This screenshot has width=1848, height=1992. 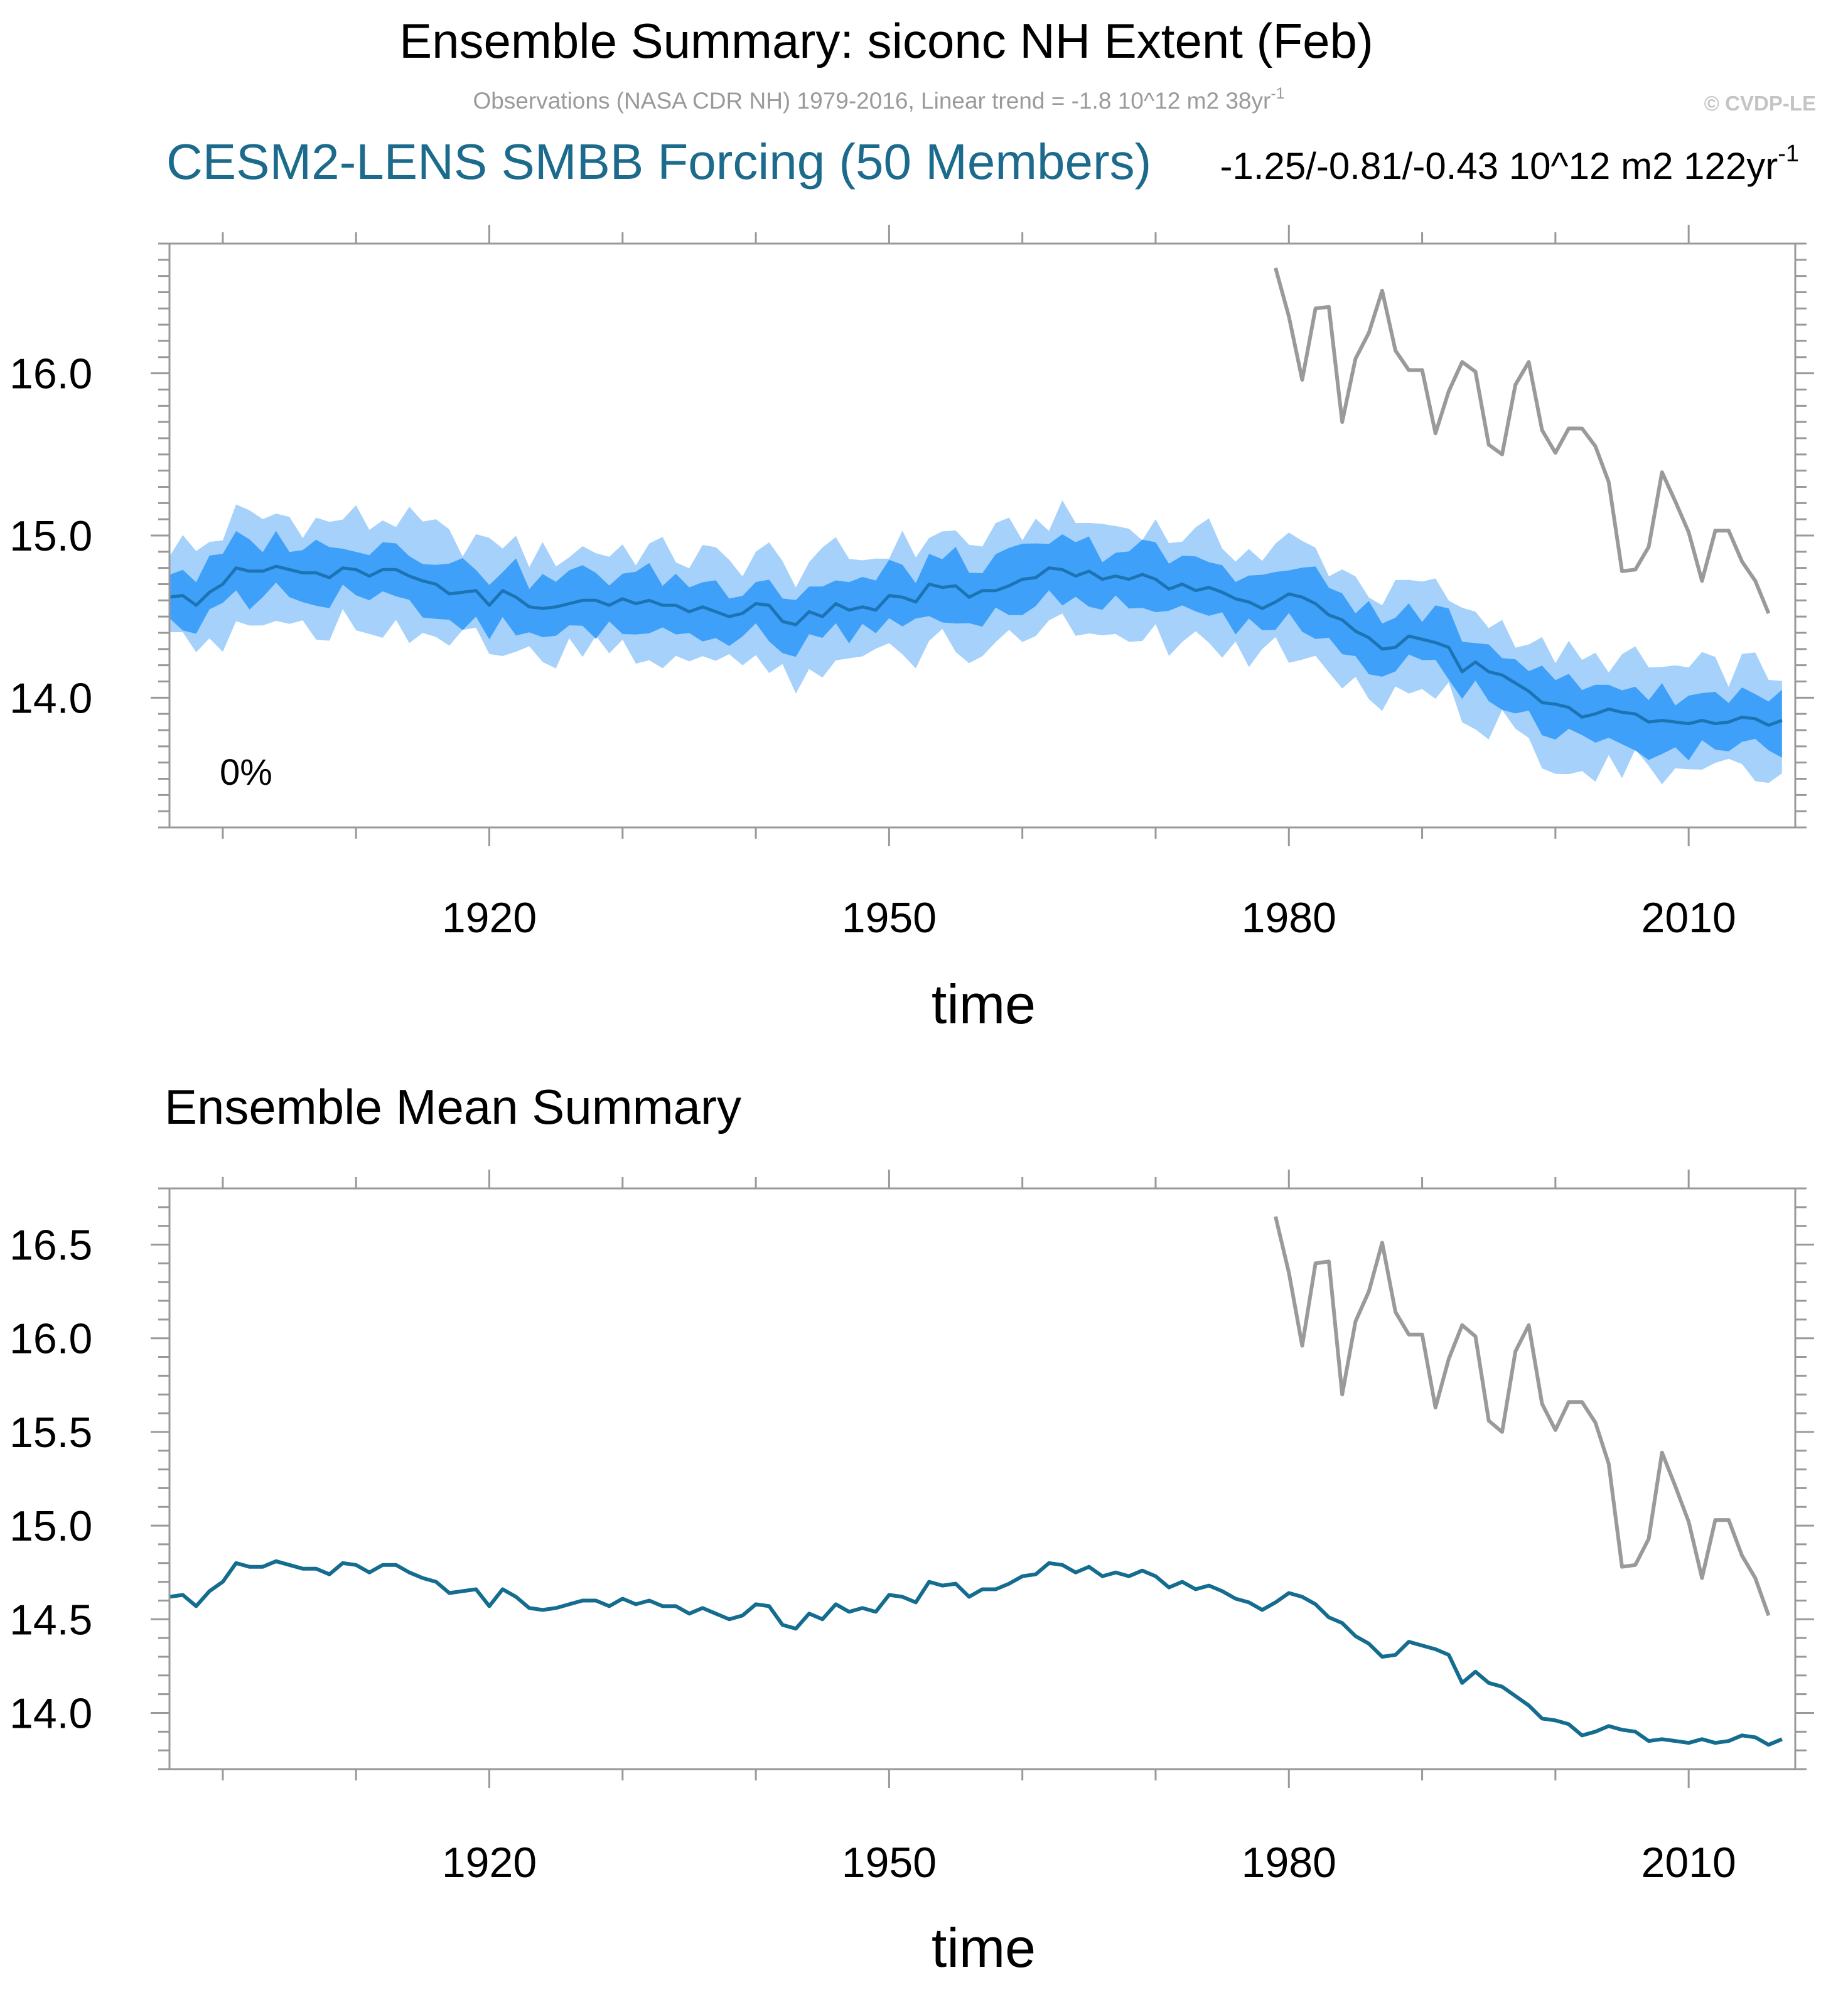 I want to click on panel2-ensemble-mean-group, so click(x=976, y=1653).